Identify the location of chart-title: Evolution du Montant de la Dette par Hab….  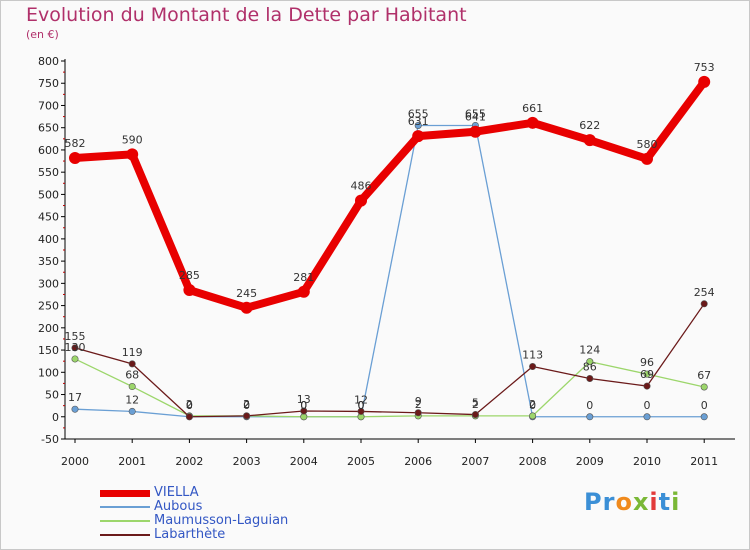
(246, 15).